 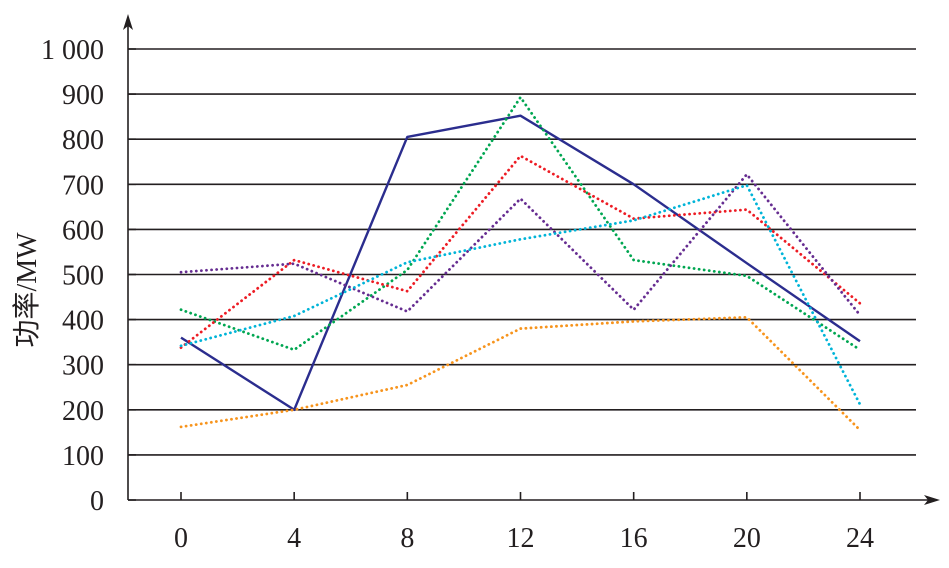 What do you see at coordinates (83, 230) in the screenshot?
I see `y-tick-label-600: 600` at bounding box center [83, 230].